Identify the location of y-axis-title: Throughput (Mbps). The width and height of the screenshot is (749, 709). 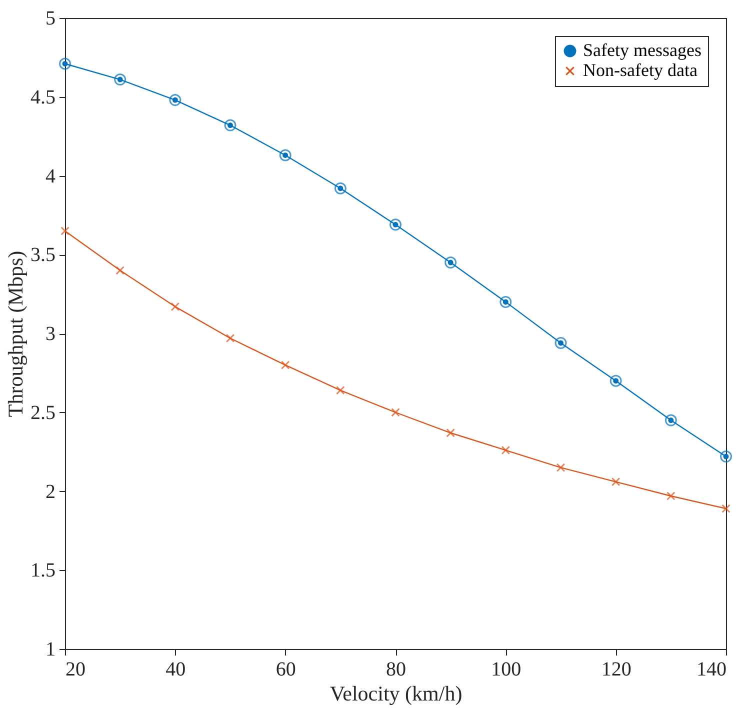
(16, 334).